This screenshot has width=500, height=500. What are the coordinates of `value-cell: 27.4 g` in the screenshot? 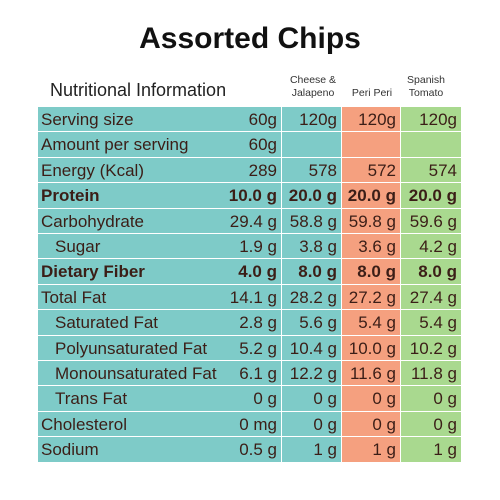 It's located at (431, 297).